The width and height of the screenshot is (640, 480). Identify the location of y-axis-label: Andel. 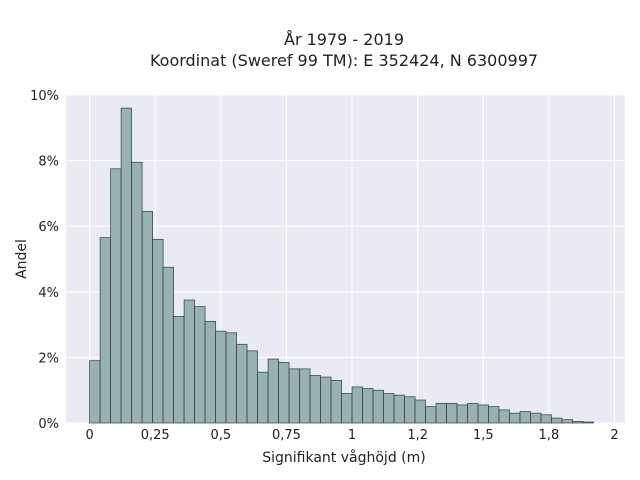
(22, 259).